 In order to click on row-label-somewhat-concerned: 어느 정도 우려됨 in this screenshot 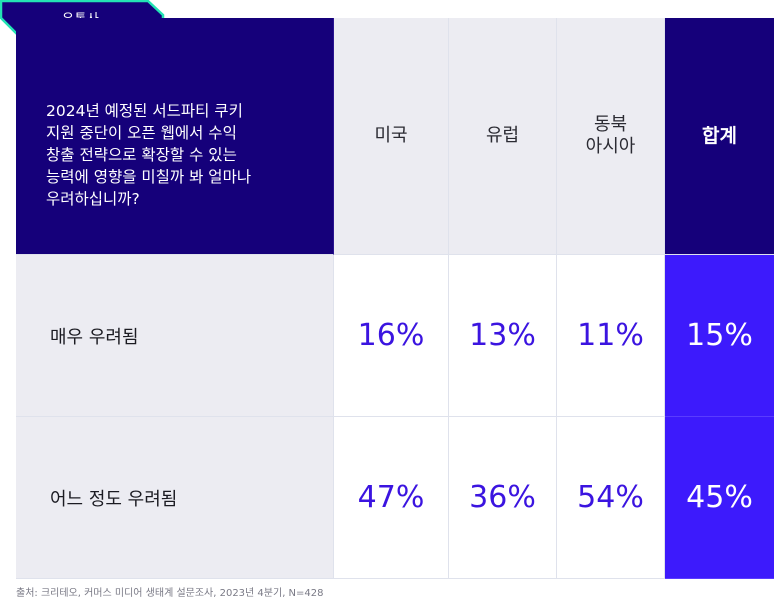, I will do `click(175, 498)`.